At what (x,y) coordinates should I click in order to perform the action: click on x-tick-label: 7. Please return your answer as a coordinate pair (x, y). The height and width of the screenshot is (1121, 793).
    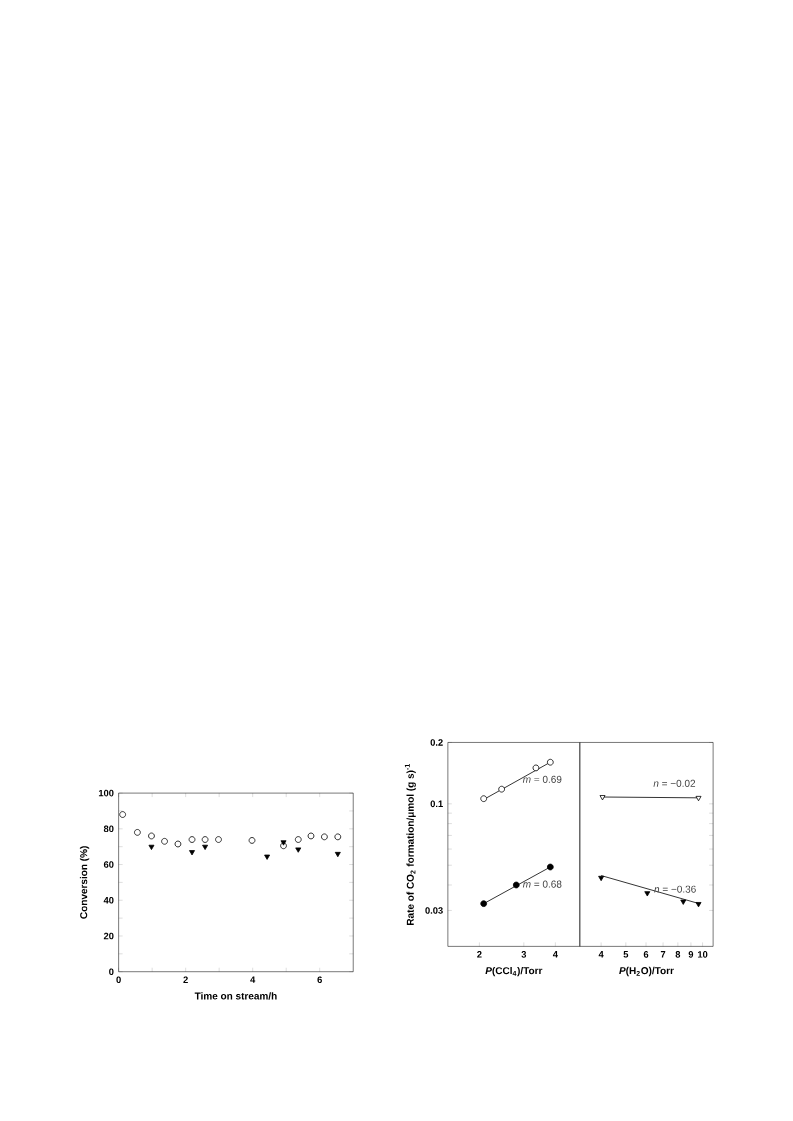
    Looking at the image, I should click on (663, 954).